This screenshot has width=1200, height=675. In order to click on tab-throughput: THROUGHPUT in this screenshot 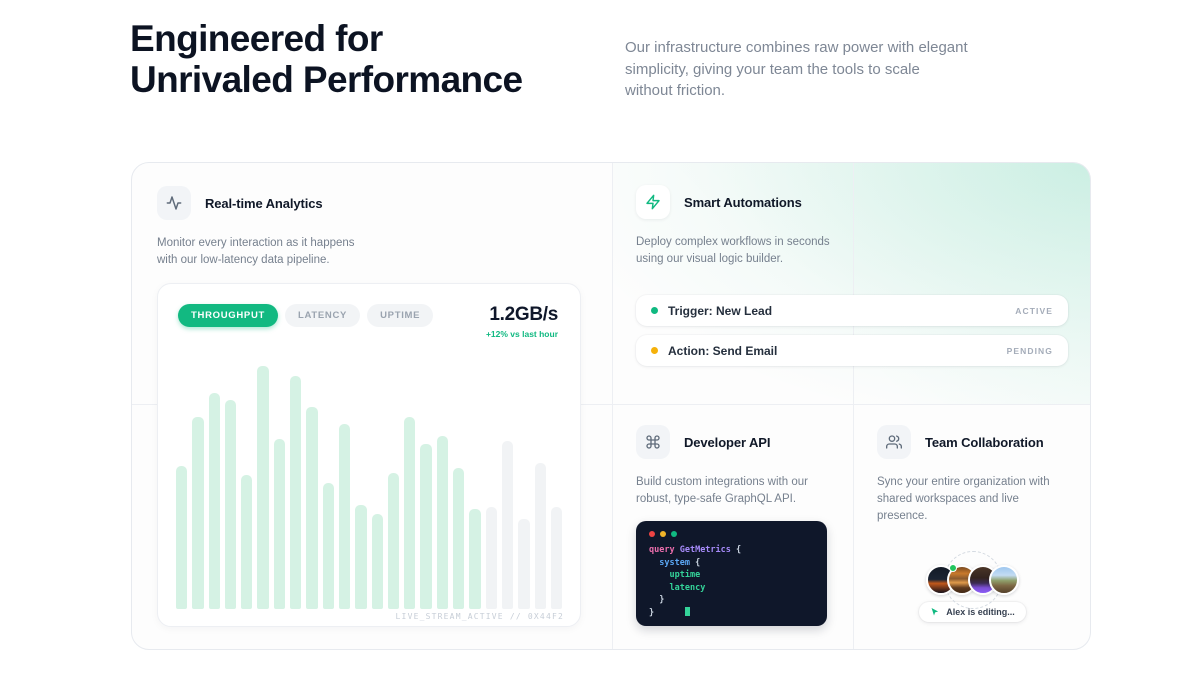, I will do `click(228, 315)`.